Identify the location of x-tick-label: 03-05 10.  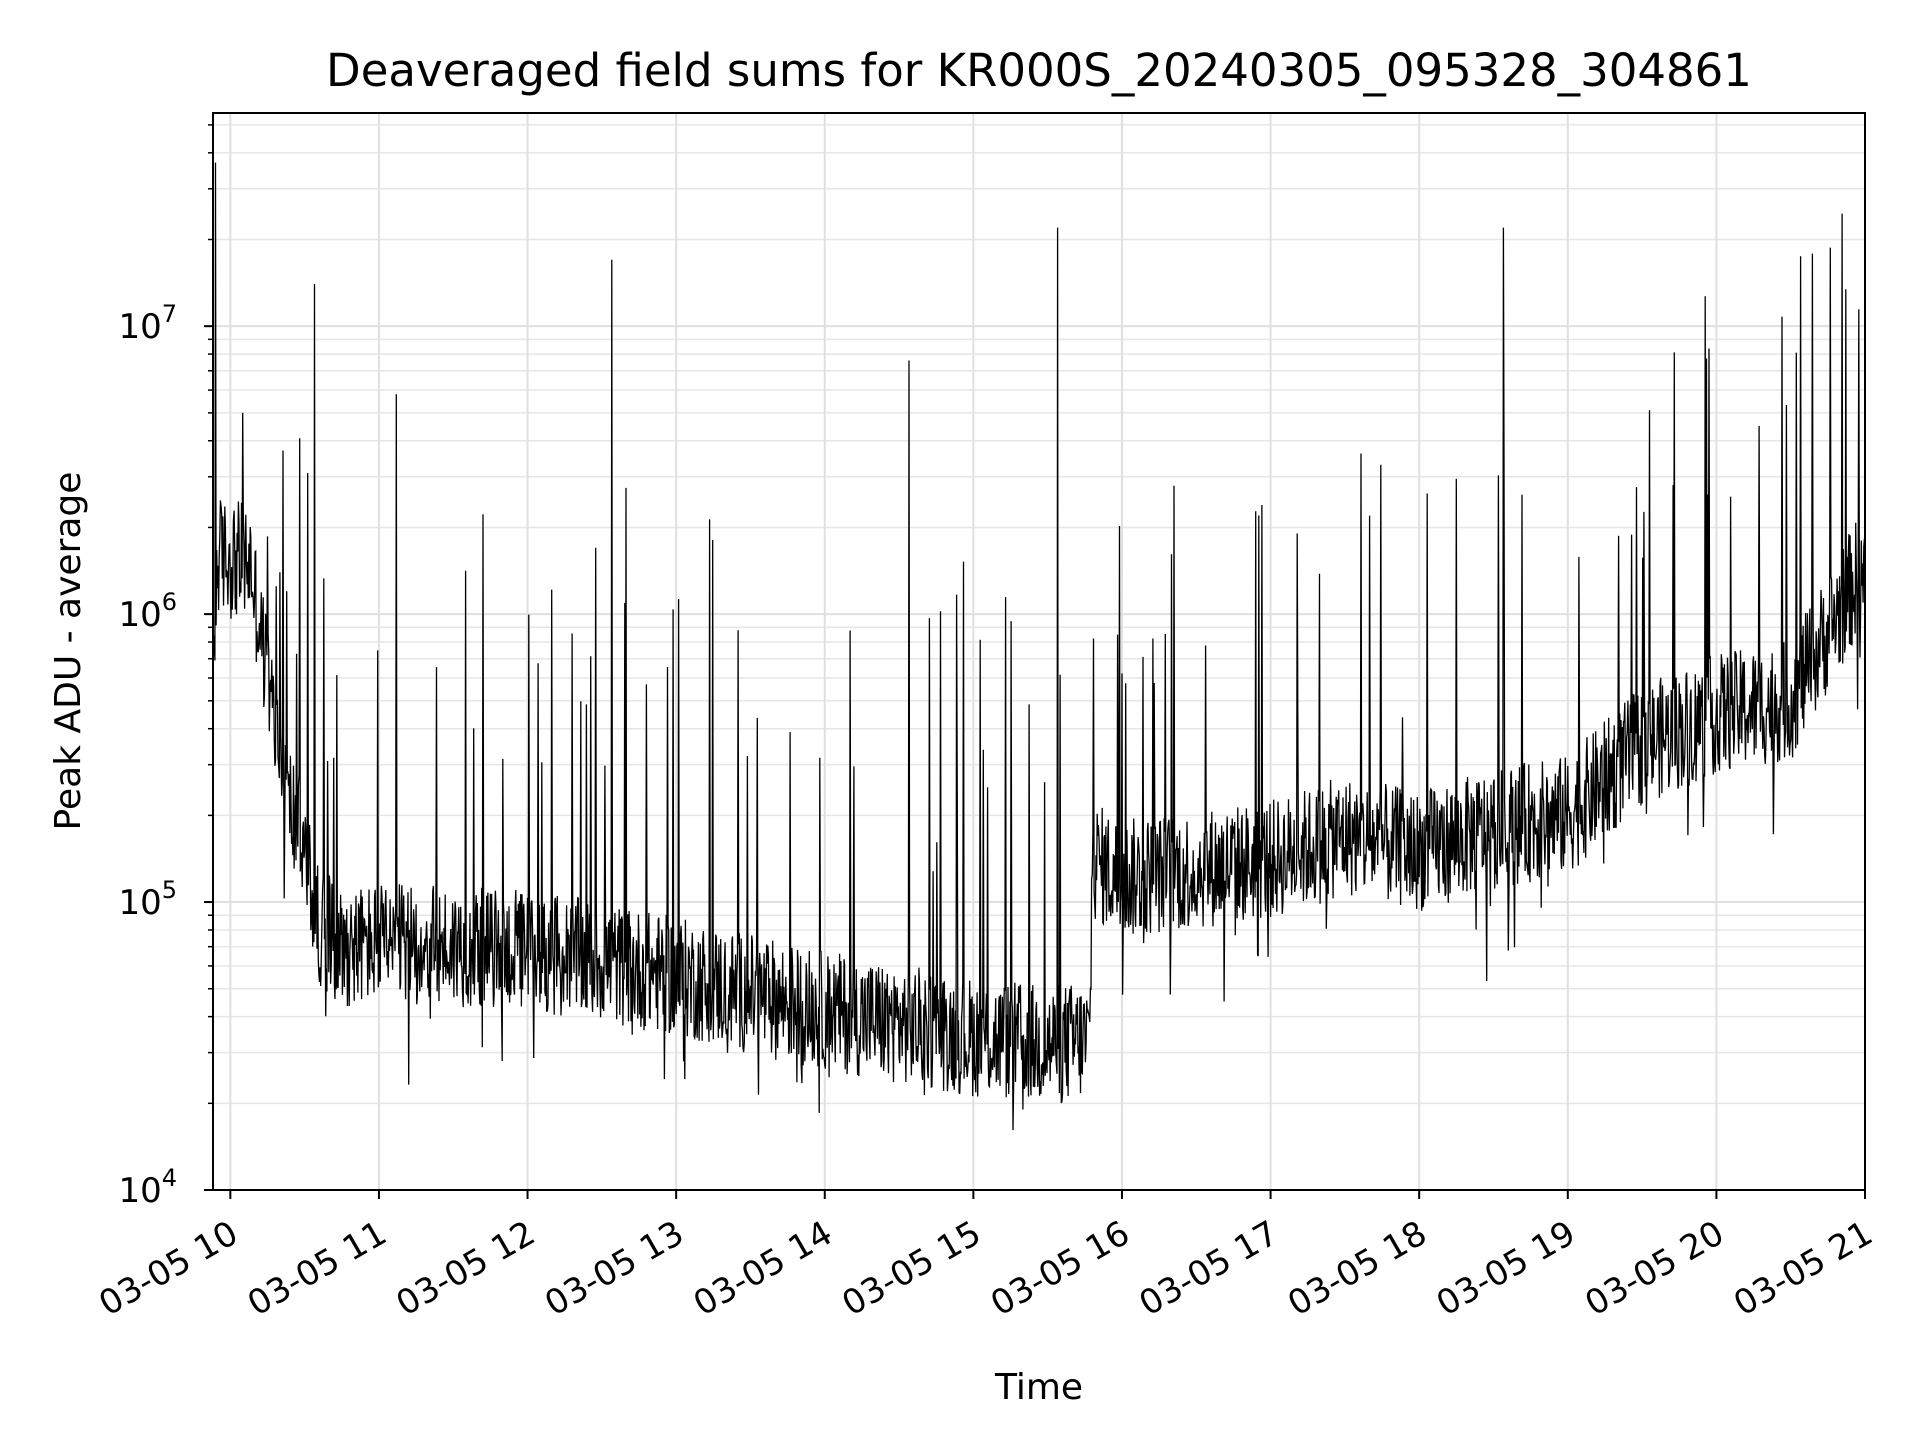
(168, 1268).